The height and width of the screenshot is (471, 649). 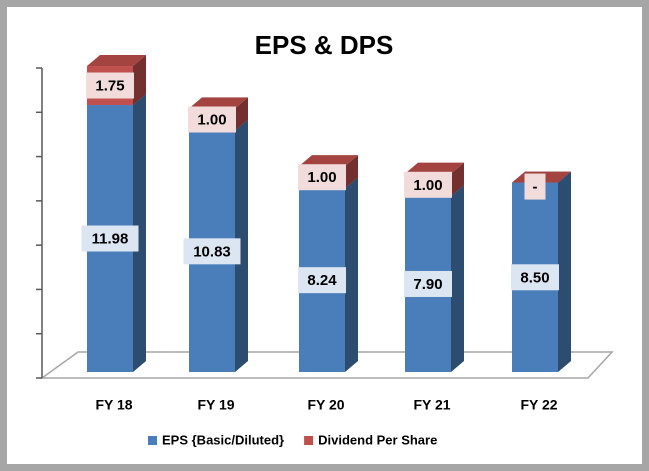 I want to click on x-tick-label: FY 20, so click(x=325, y=405).